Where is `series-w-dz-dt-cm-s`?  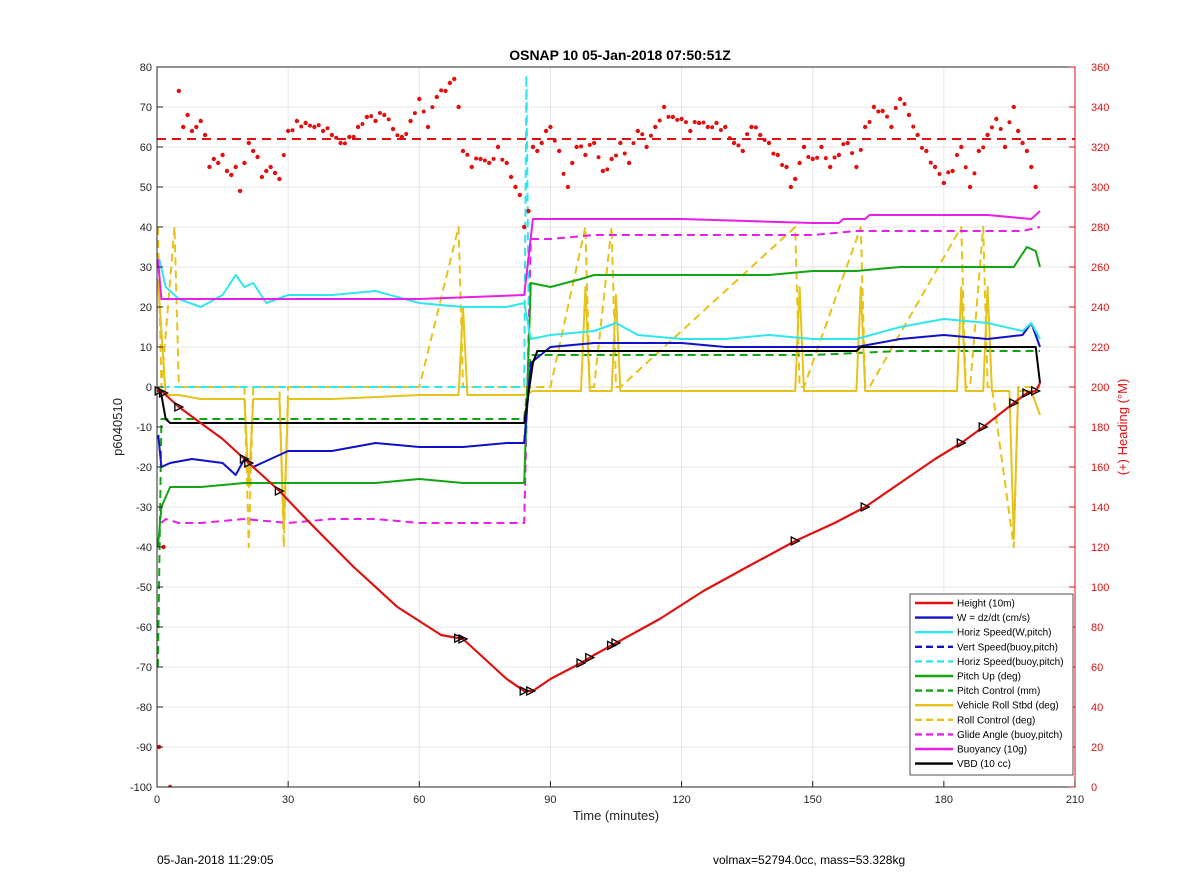
series-w-dz-dt-cm-s is located at coordinates (599, 399).